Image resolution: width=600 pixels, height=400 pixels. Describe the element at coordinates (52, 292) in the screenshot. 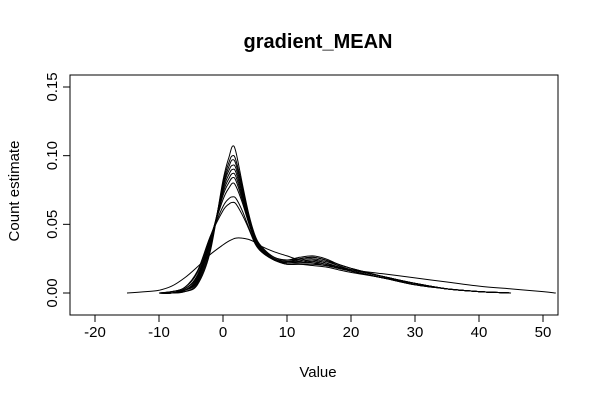

I see `y-tick-label: 0.00` at that location.